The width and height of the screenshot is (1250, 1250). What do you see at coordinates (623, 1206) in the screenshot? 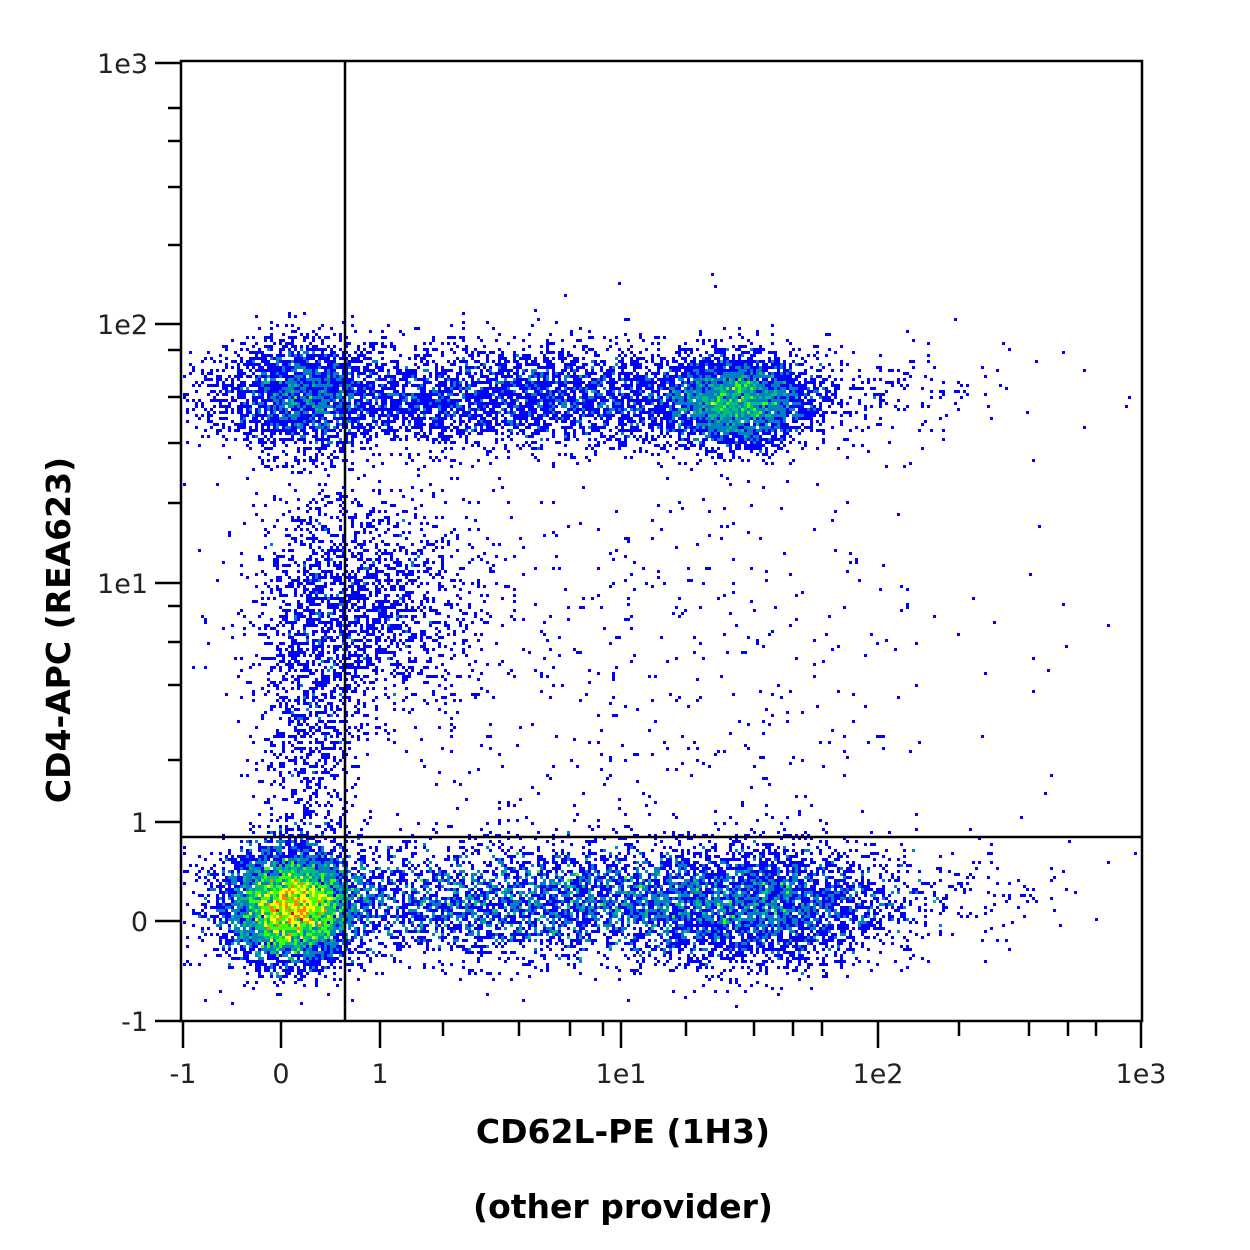
I see `x-axis-subtitle: (other provider)` at bounding box center [623, 1206].